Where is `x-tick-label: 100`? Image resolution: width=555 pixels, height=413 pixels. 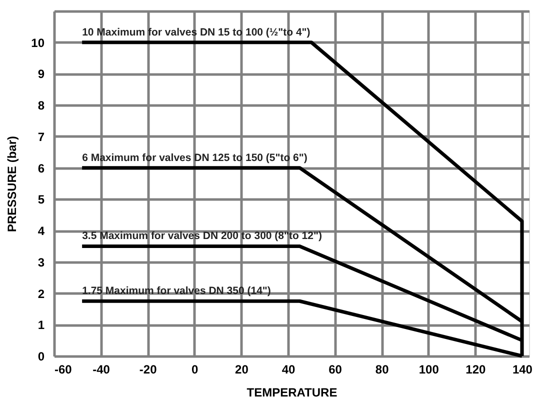 x-tick-label: 100 is located at coordinates (429, 369).